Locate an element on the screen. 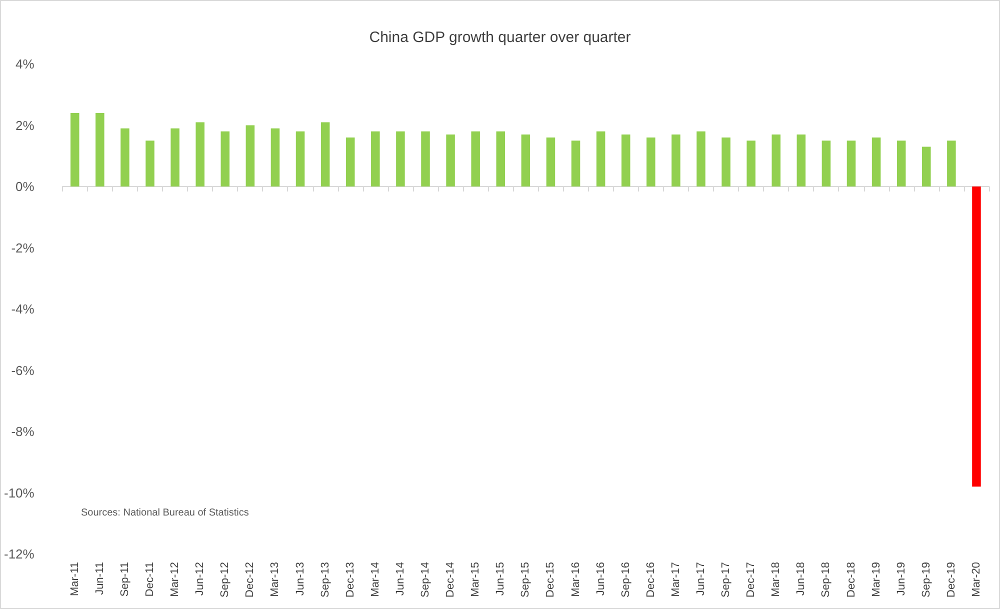  x-tick-label: Dec-12 is located at coordinates (250, 580).